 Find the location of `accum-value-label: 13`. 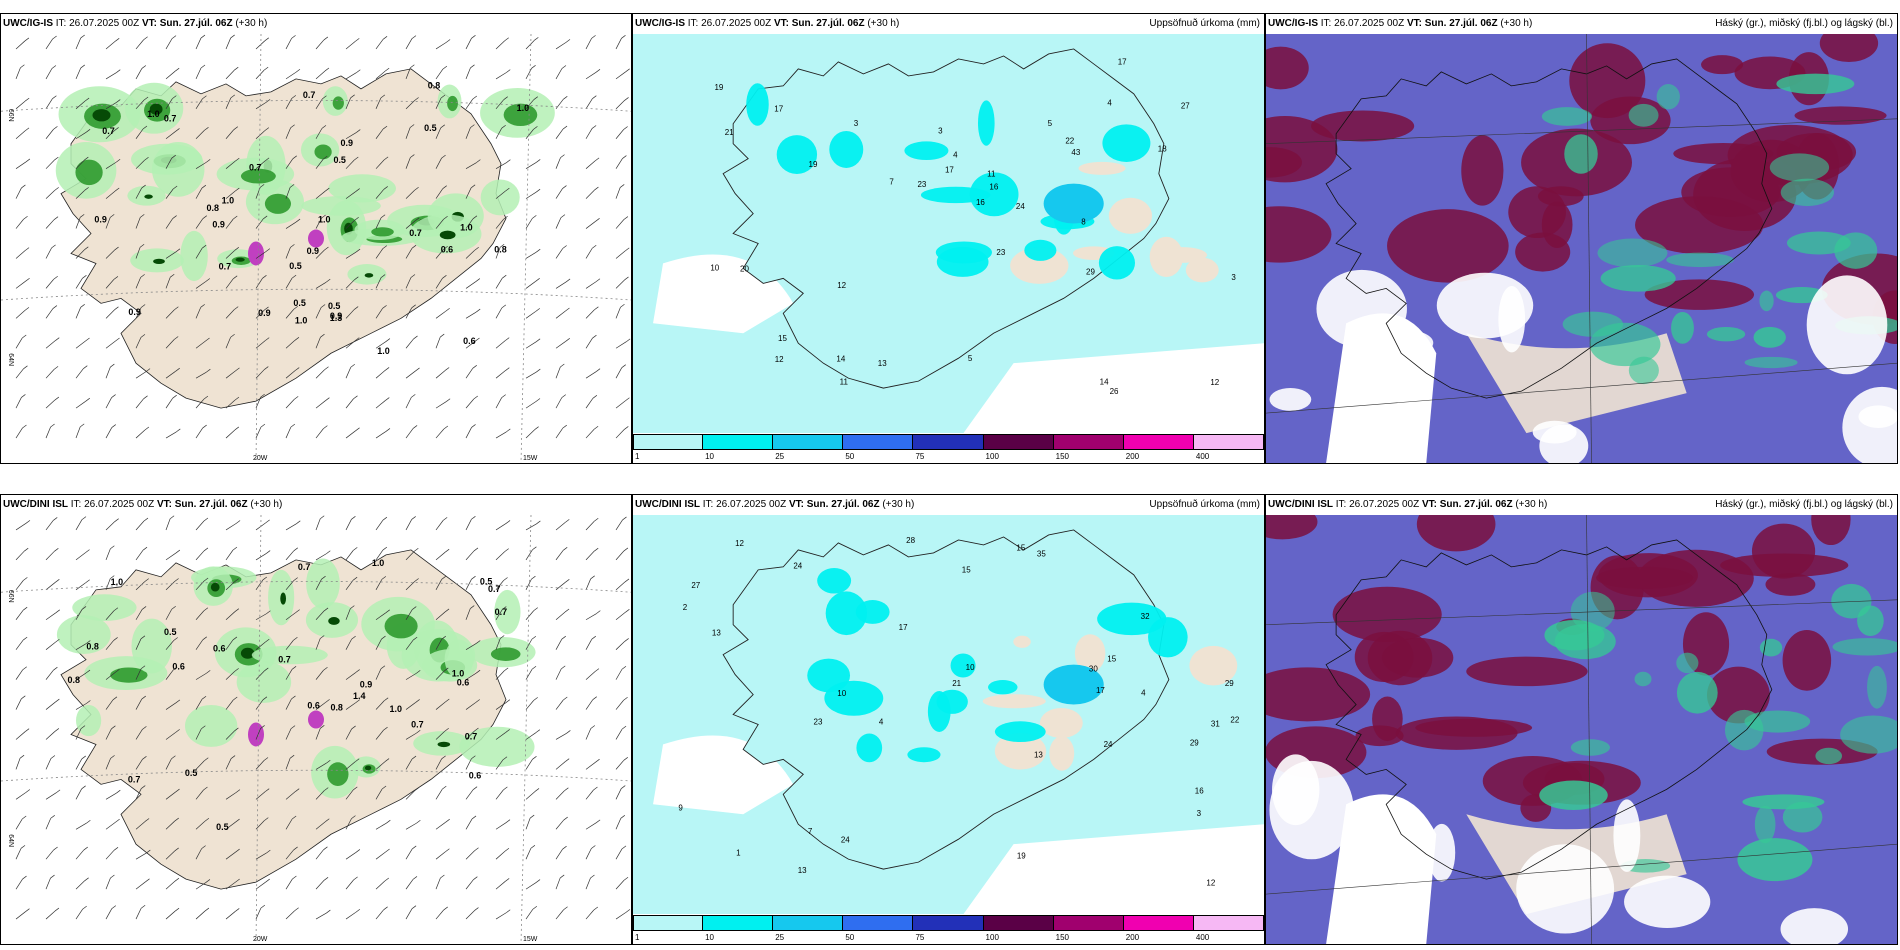

accum-value-label: 13 is located at coordinates (882, 363).